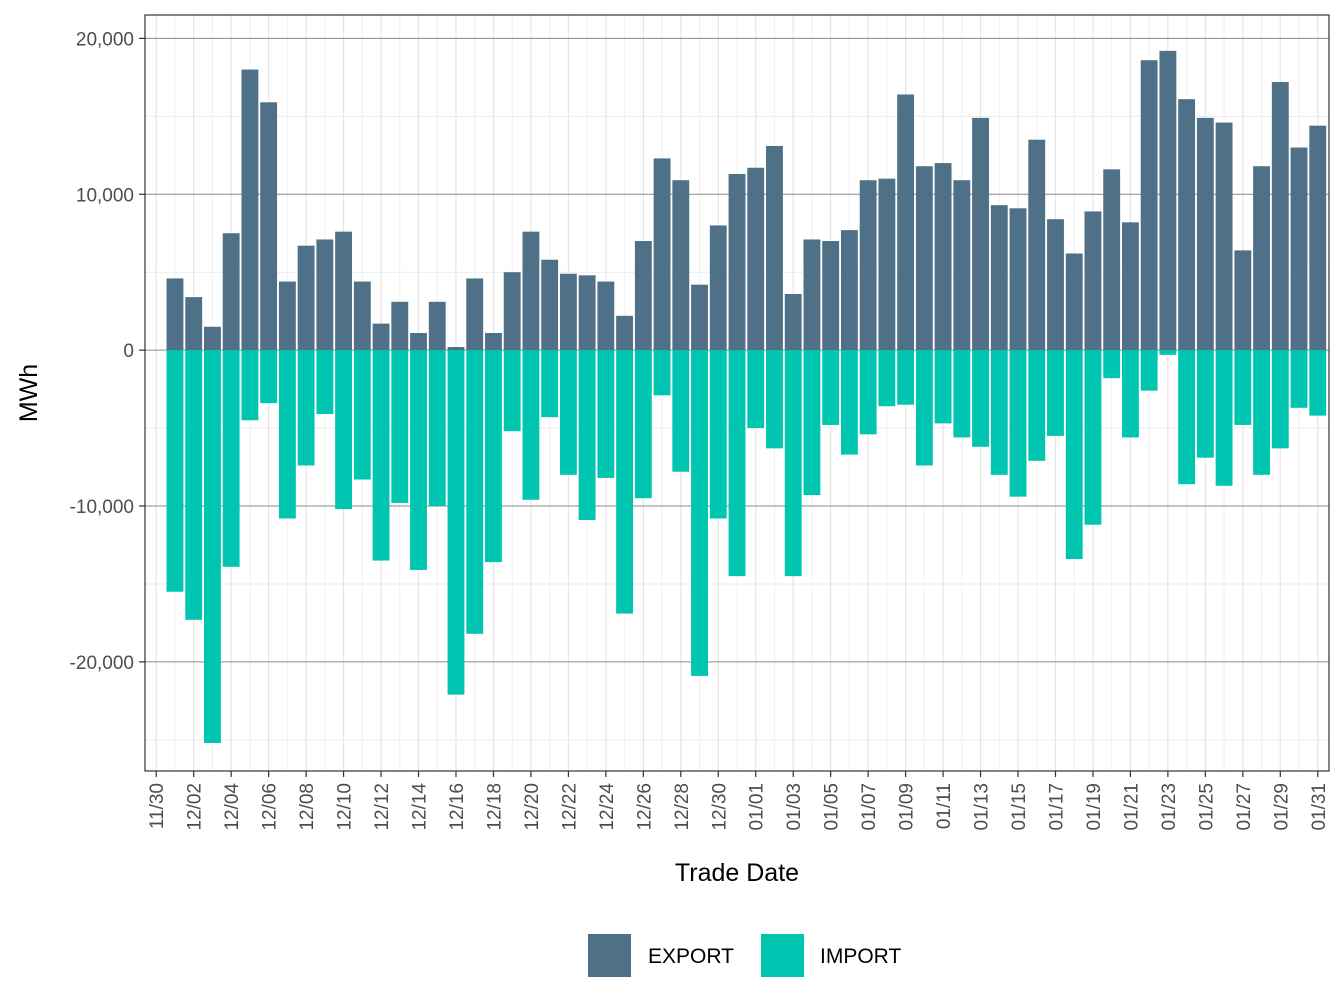 This screenshot has height=1008, width=1344. I want to click on x-tick-label: 11/30, so click(157, 806).